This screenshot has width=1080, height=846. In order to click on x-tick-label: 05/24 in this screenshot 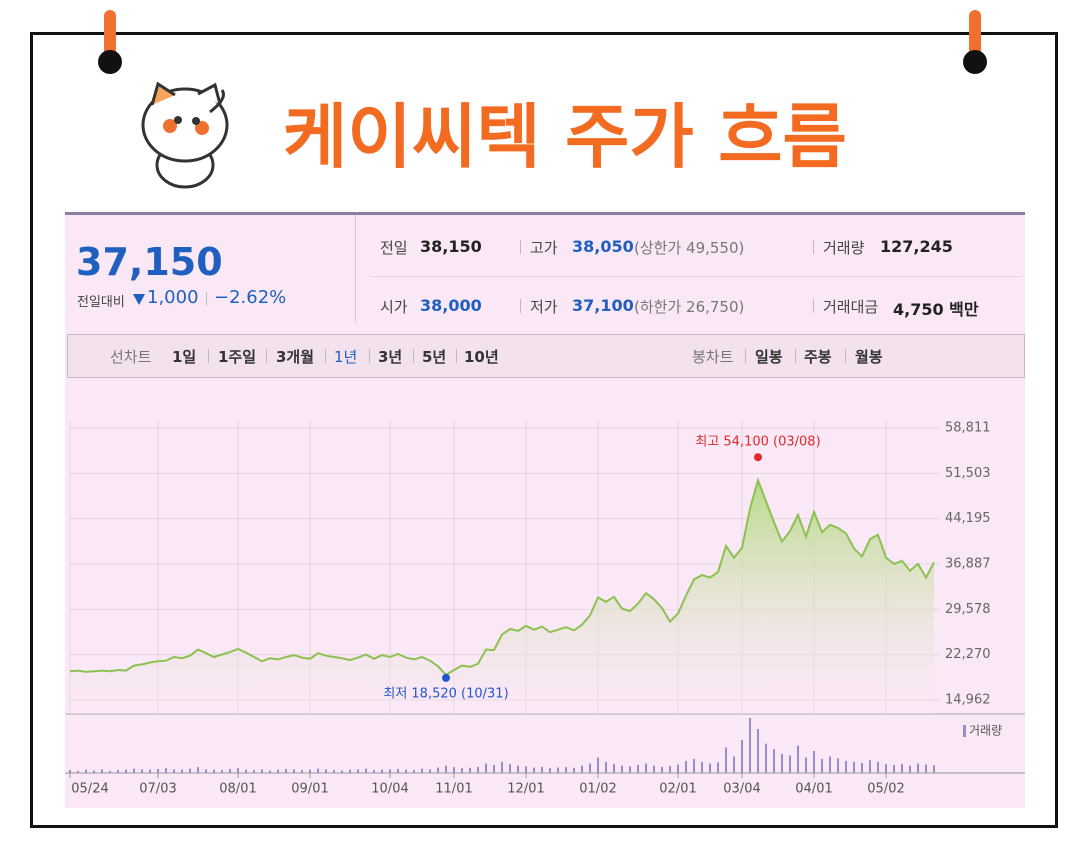, I will do `click(89, 789)`.